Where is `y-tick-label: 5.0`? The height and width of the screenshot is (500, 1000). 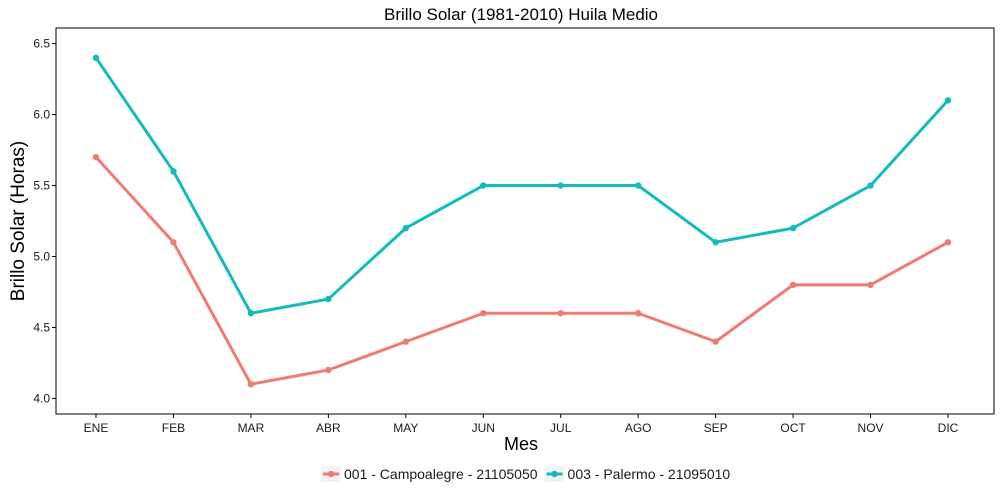 y-tick-label: 5.0 is located at coordinates (41, 256).